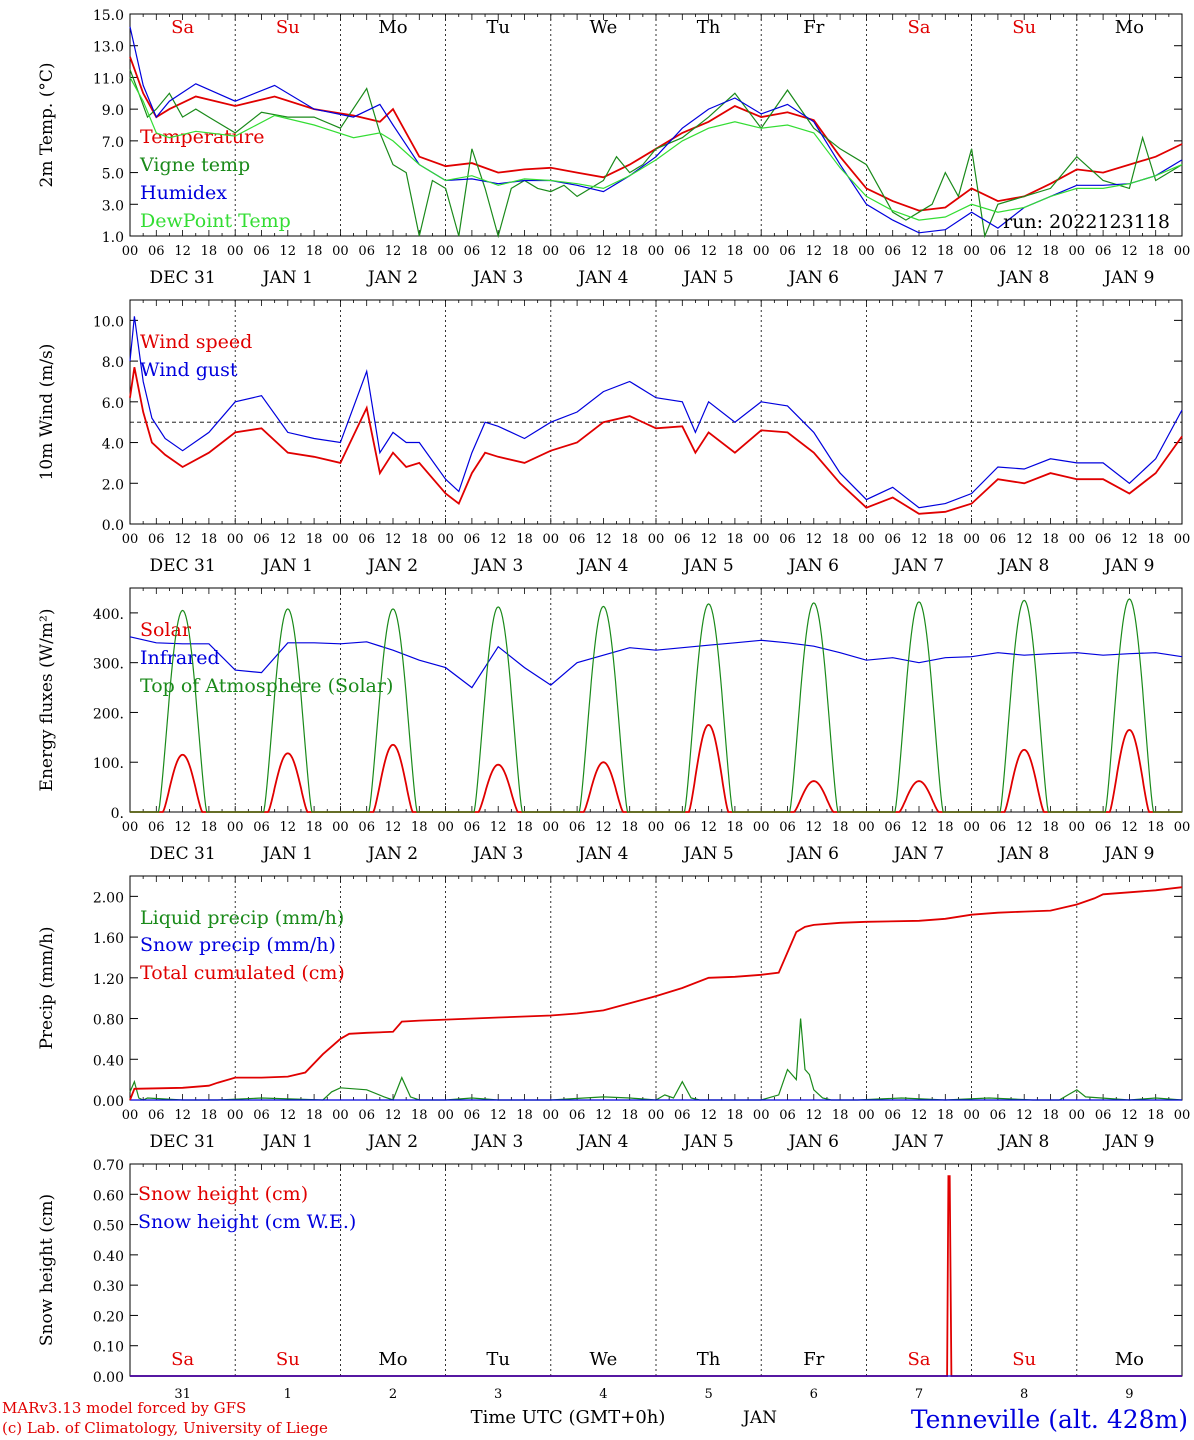  I want to click on y-tick-label: 8.0, so click(113, 363).